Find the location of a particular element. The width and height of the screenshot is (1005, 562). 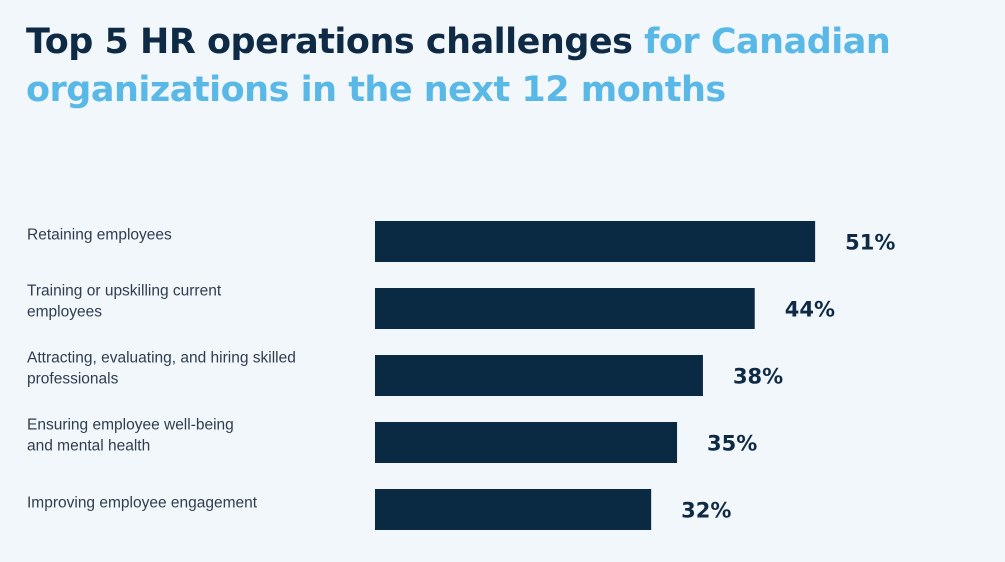

category-label-1: Retaining employees is located at coordinates (99, 235).